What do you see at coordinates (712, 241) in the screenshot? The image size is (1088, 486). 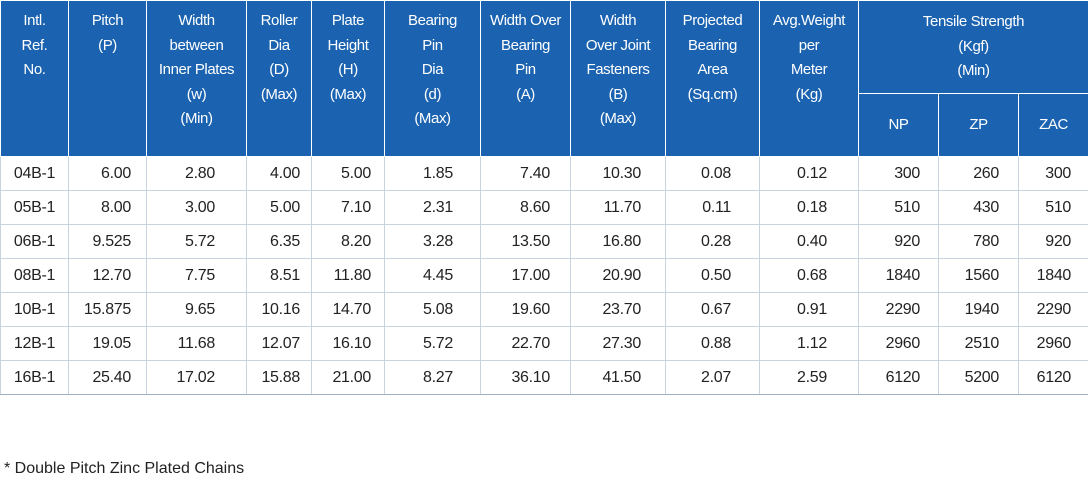 I see `table-cell: 0.28` at bounding box center [712, 241].